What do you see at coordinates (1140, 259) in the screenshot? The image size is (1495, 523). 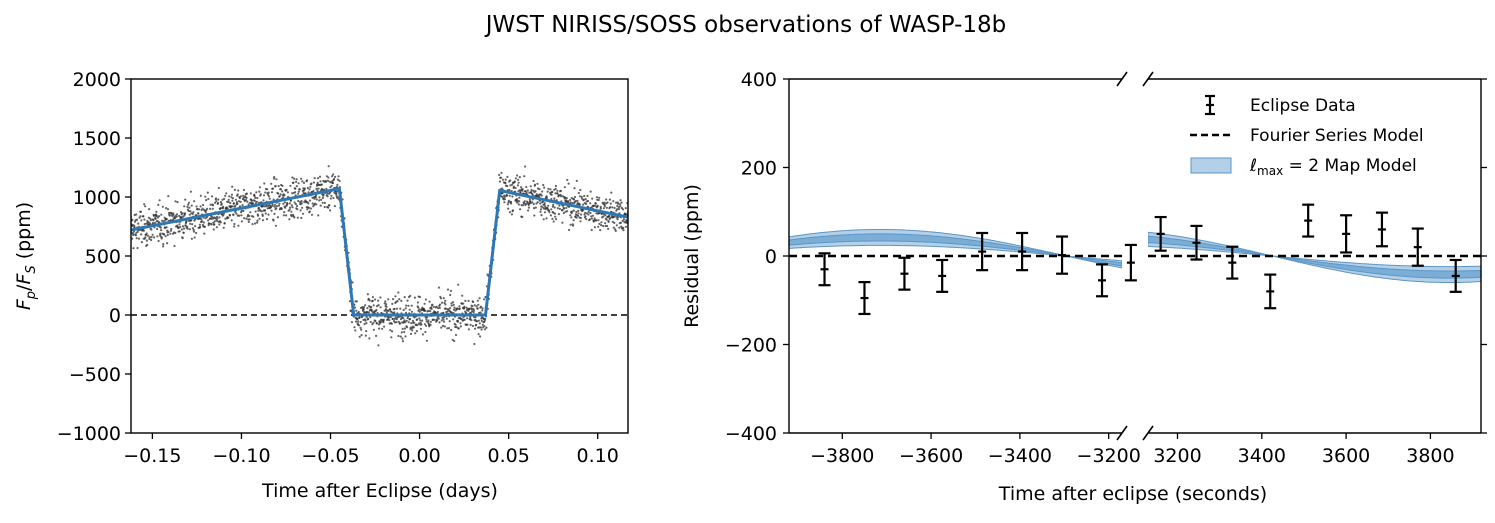 I see `eclipse-data-errorbars` at bounding box center [1140, 259].